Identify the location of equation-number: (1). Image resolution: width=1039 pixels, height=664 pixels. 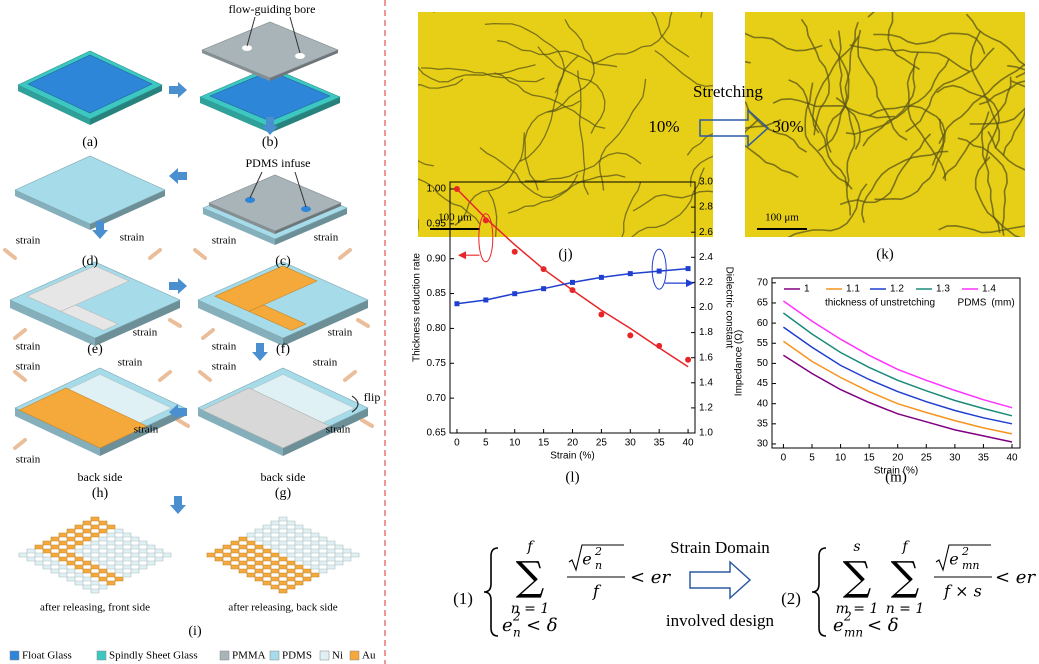
(463, 598).